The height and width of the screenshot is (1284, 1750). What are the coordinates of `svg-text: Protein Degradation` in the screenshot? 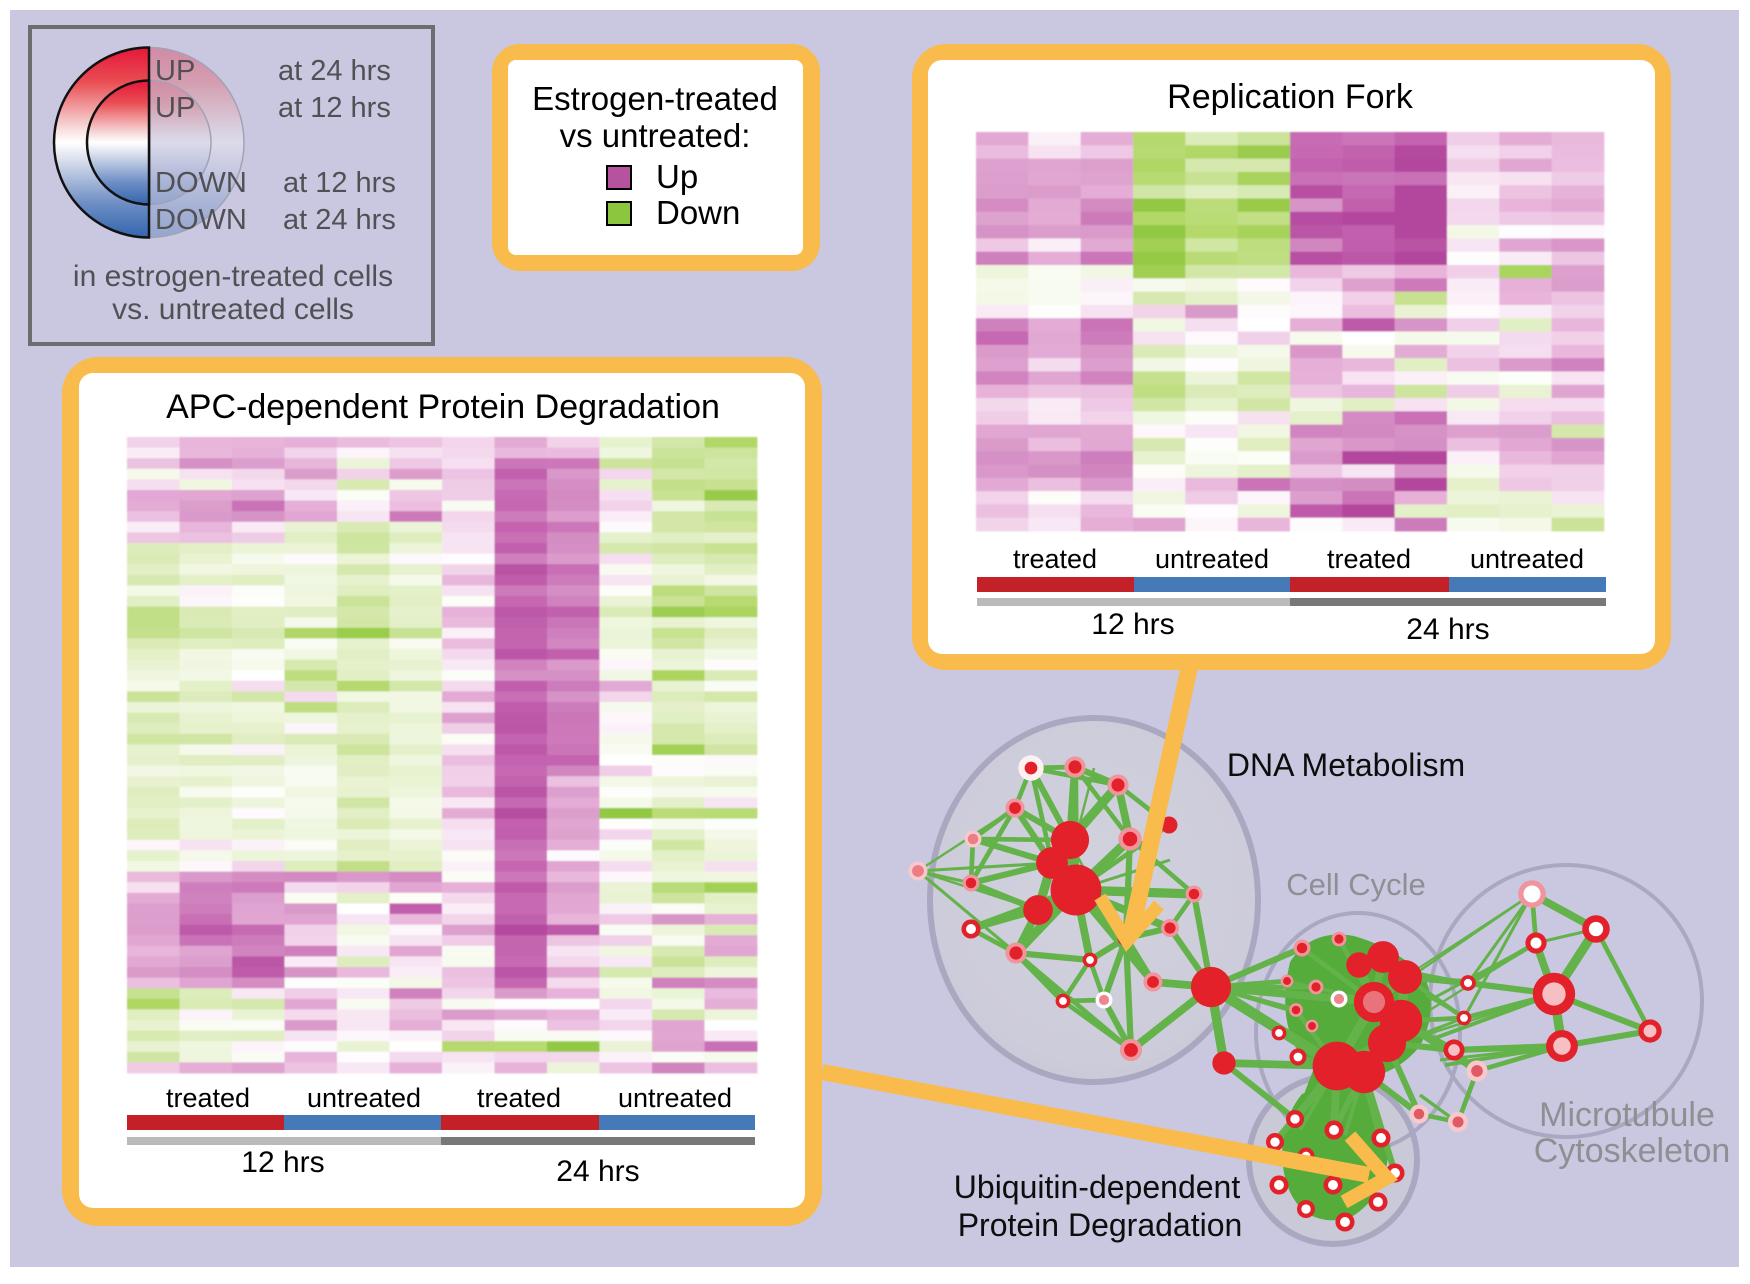 It's located at (1100, 1225).